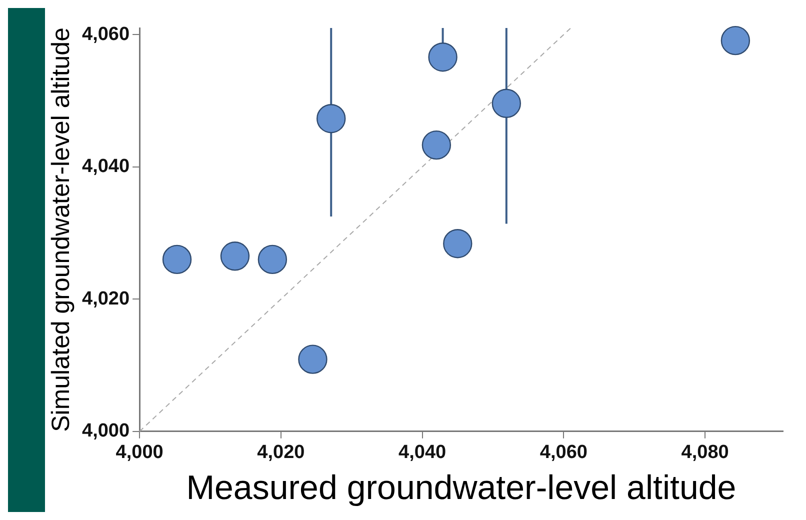 This screenshot has height=520, width=806. I want to click on y-tick-label: 4,020, so click(106, 299).